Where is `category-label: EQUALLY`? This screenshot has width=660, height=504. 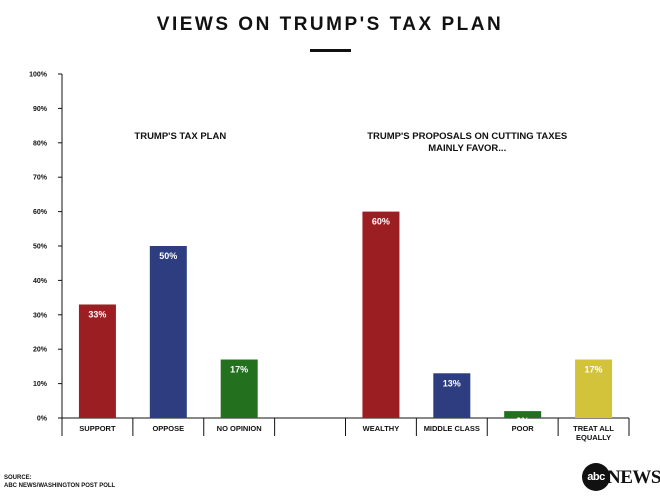 category-label: EQUALLY is located at coordinates (593, 437).